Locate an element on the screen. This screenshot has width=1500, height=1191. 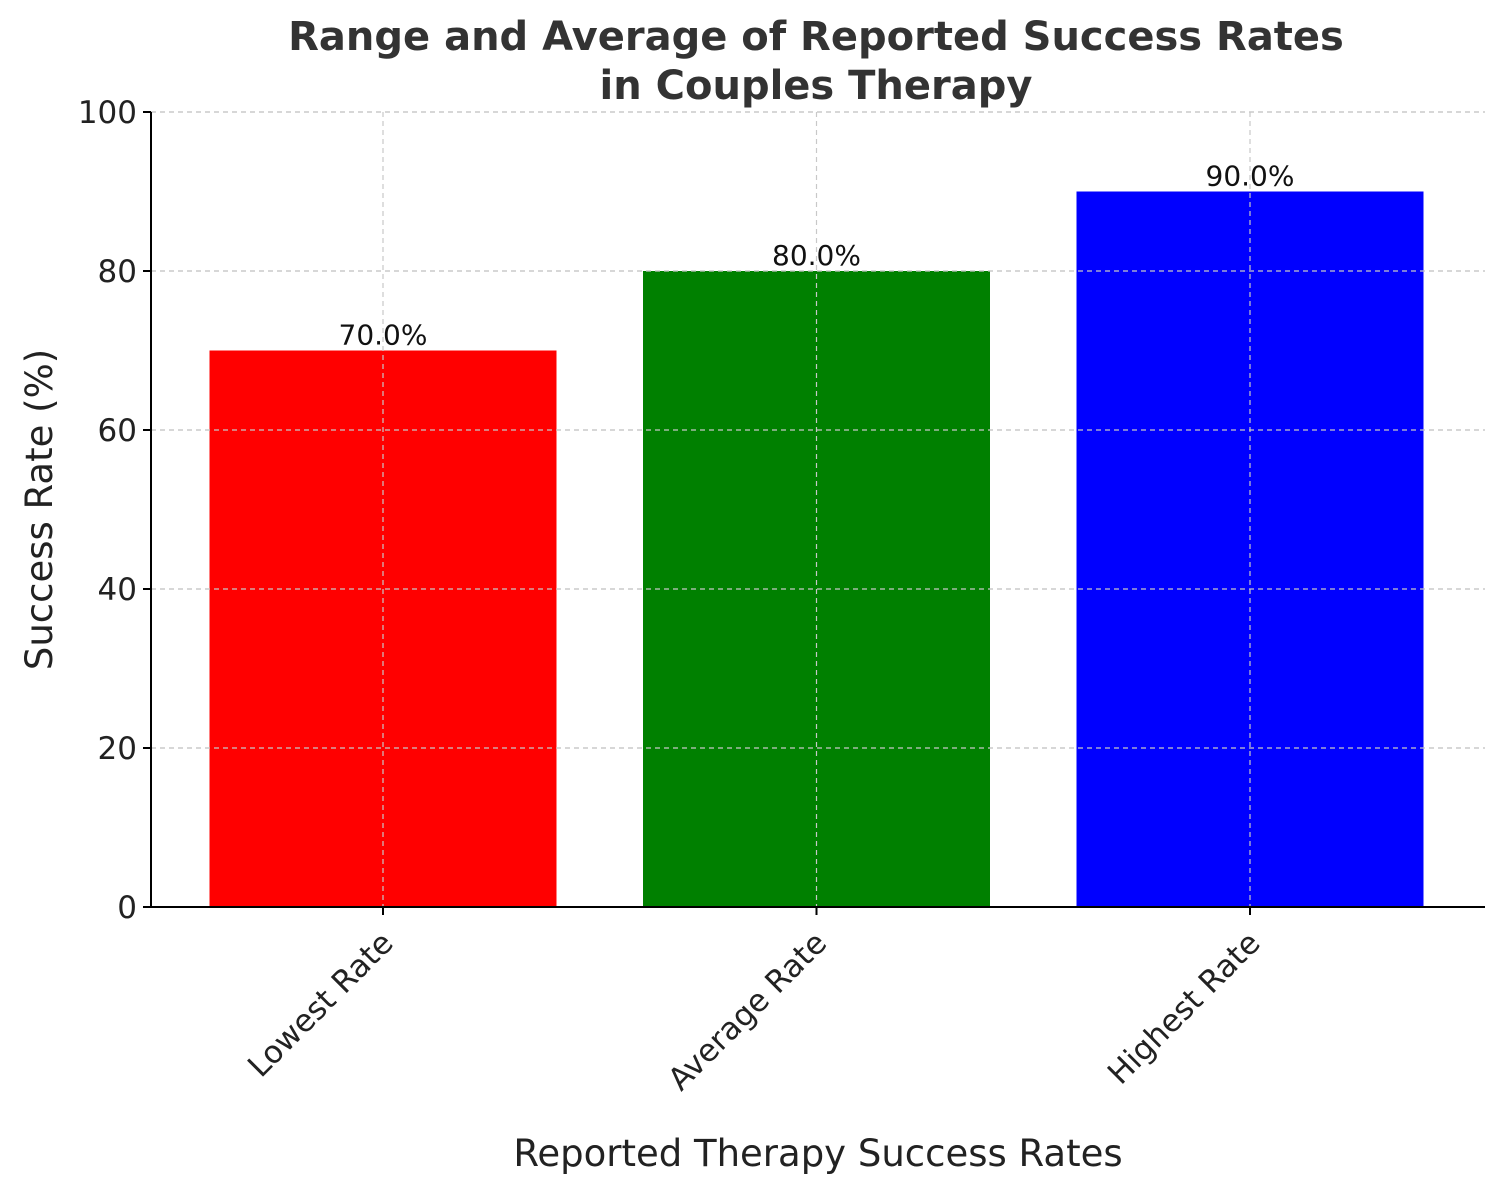
y-tick-label: 40 is located at coordinates (117, 590).